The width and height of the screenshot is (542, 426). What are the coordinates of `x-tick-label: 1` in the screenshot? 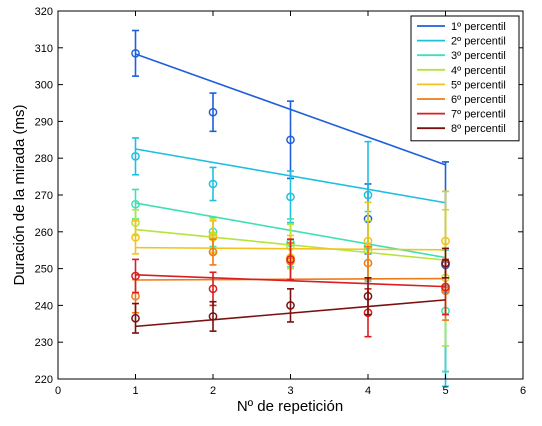 It's located at (135, 391).